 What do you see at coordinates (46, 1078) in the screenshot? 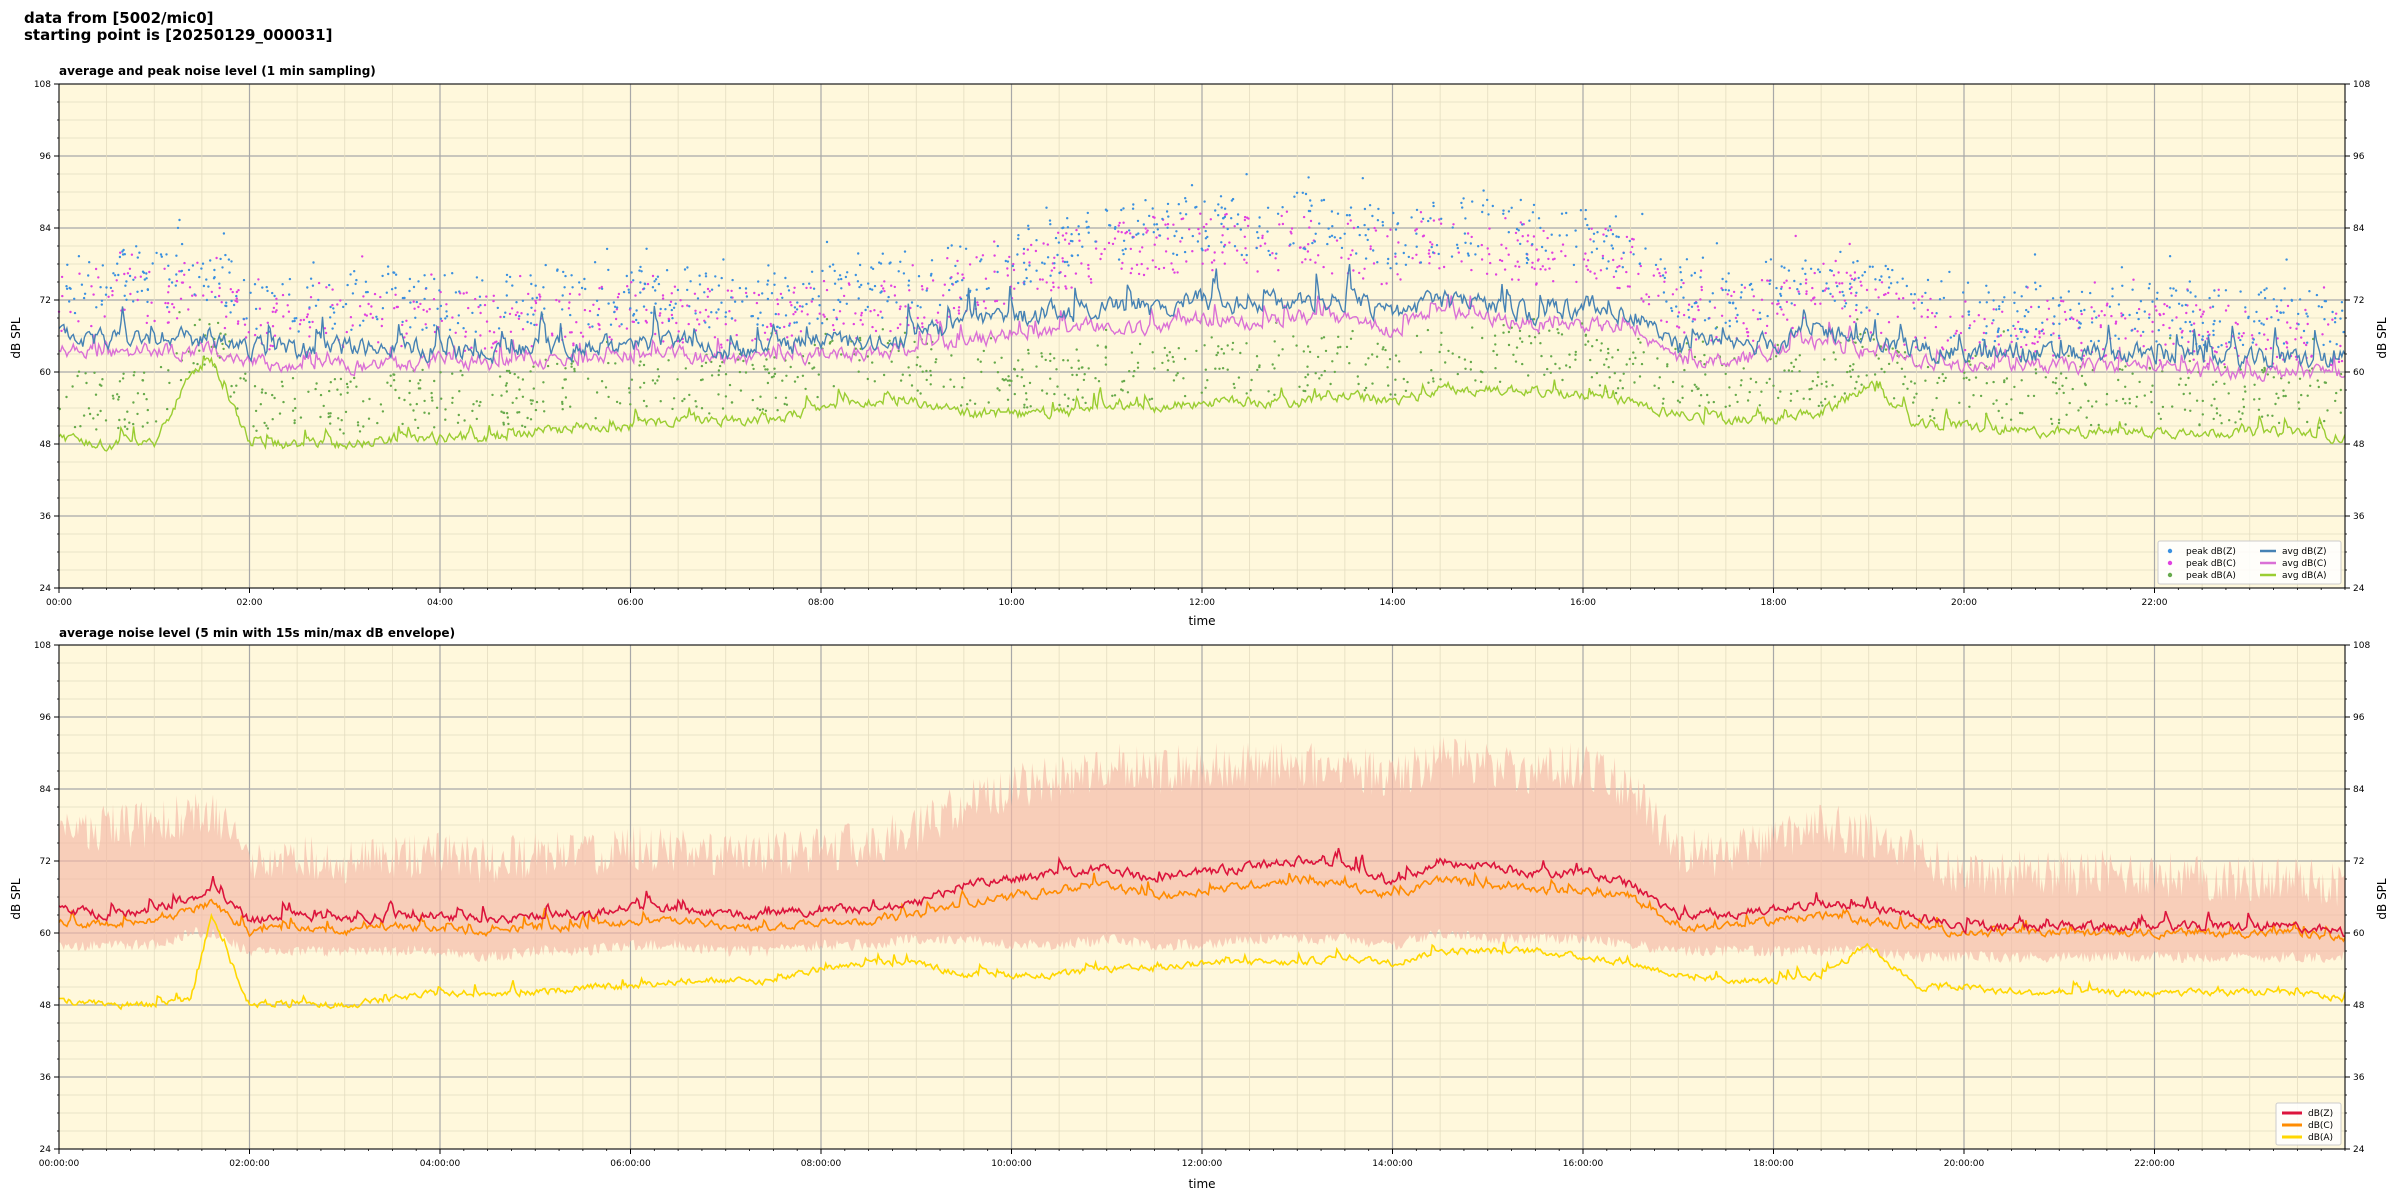
I see `y-tick-label-left: 36` at bounding box center [46, 1078].